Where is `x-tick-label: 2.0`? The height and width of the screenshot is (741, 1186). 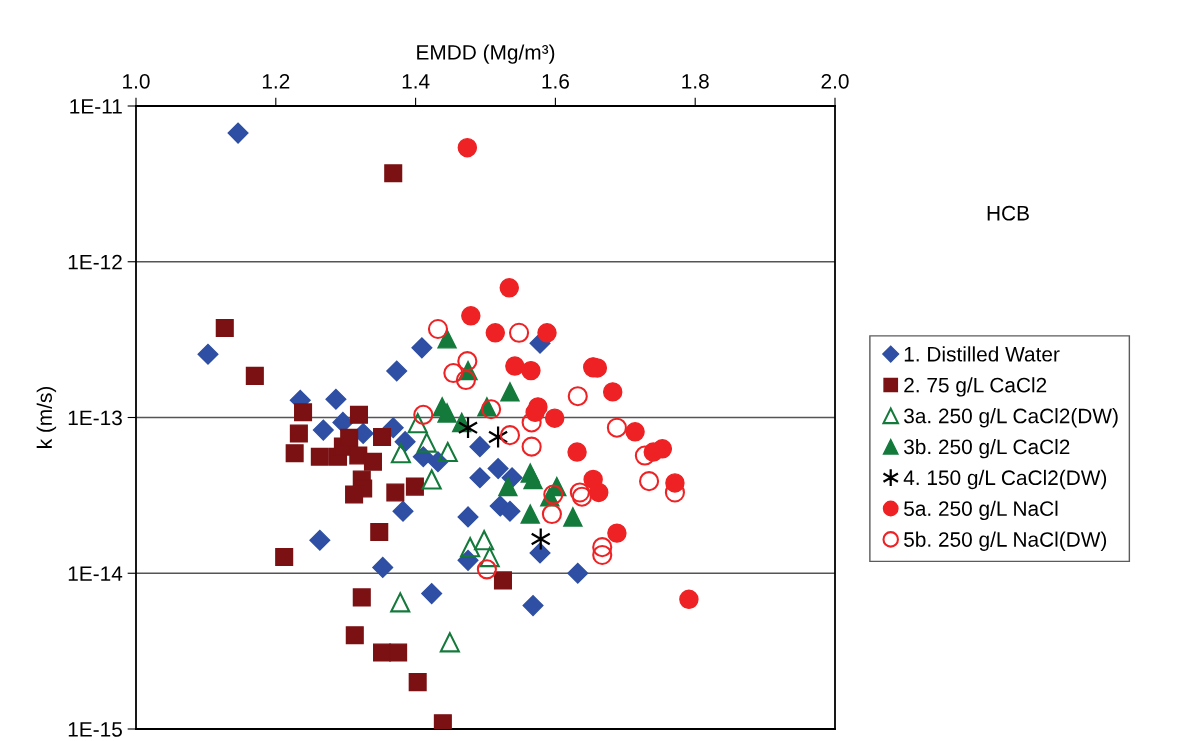
x-tick-label: 2.0 is located at coordinates (835, 81).